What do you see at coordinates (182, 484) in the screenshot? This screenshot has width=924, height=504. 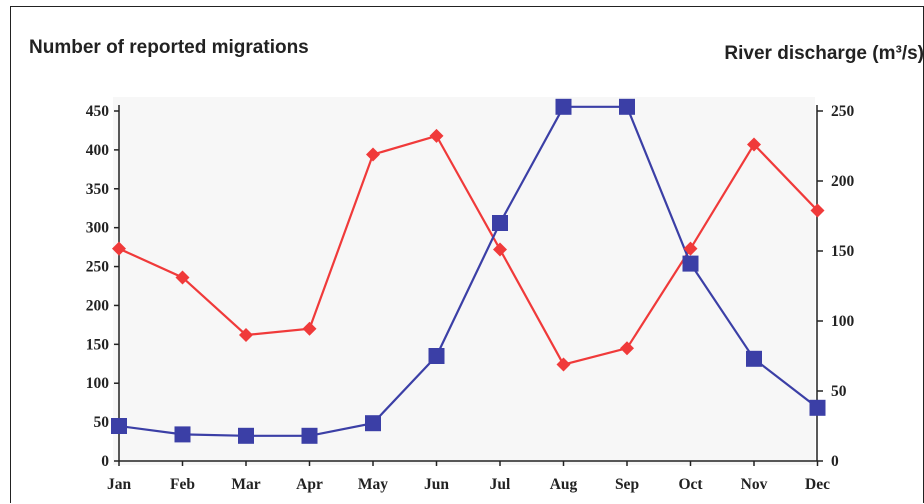 I see `x-tick-label: Feb` at bounding box center [182, 484].